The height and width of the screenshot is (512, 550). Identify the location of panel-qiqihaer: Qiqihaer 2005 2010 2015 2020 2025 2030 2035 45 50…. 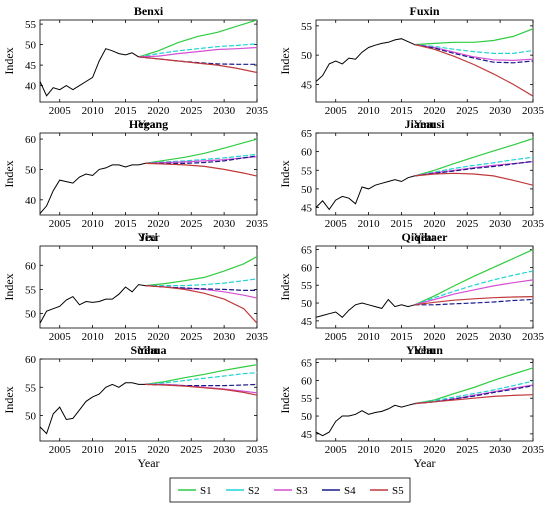
(411, 293).